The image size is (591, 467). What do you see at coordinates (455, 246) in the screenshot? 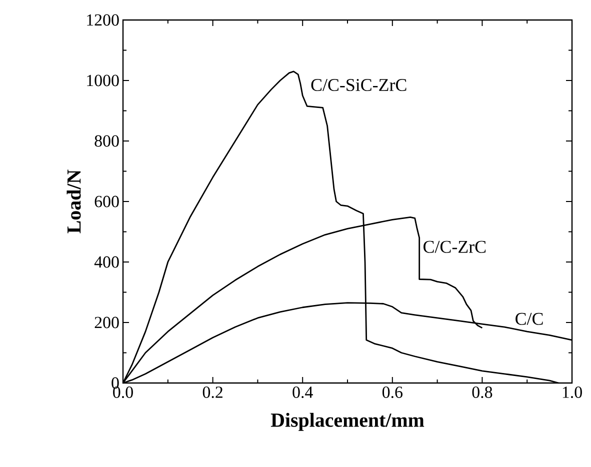
I see `series-label: C/C-ZrC` at bounding box center [455, 246].